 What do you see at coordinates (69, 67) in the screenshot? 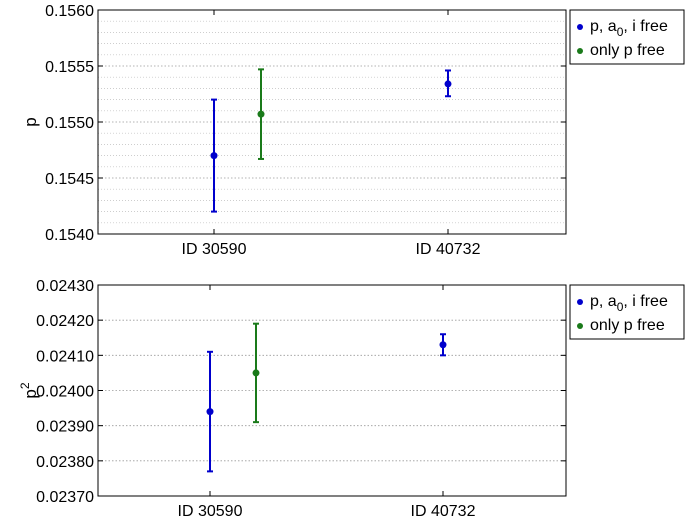
I see `y-tick-label: 0.1555` at bounding box center [69, 67].